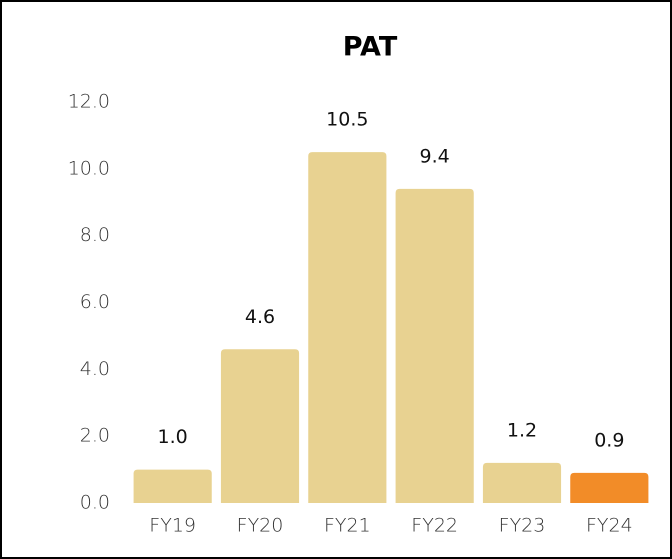  I want to click on x-tick-label: FY23, so click(522, 526).